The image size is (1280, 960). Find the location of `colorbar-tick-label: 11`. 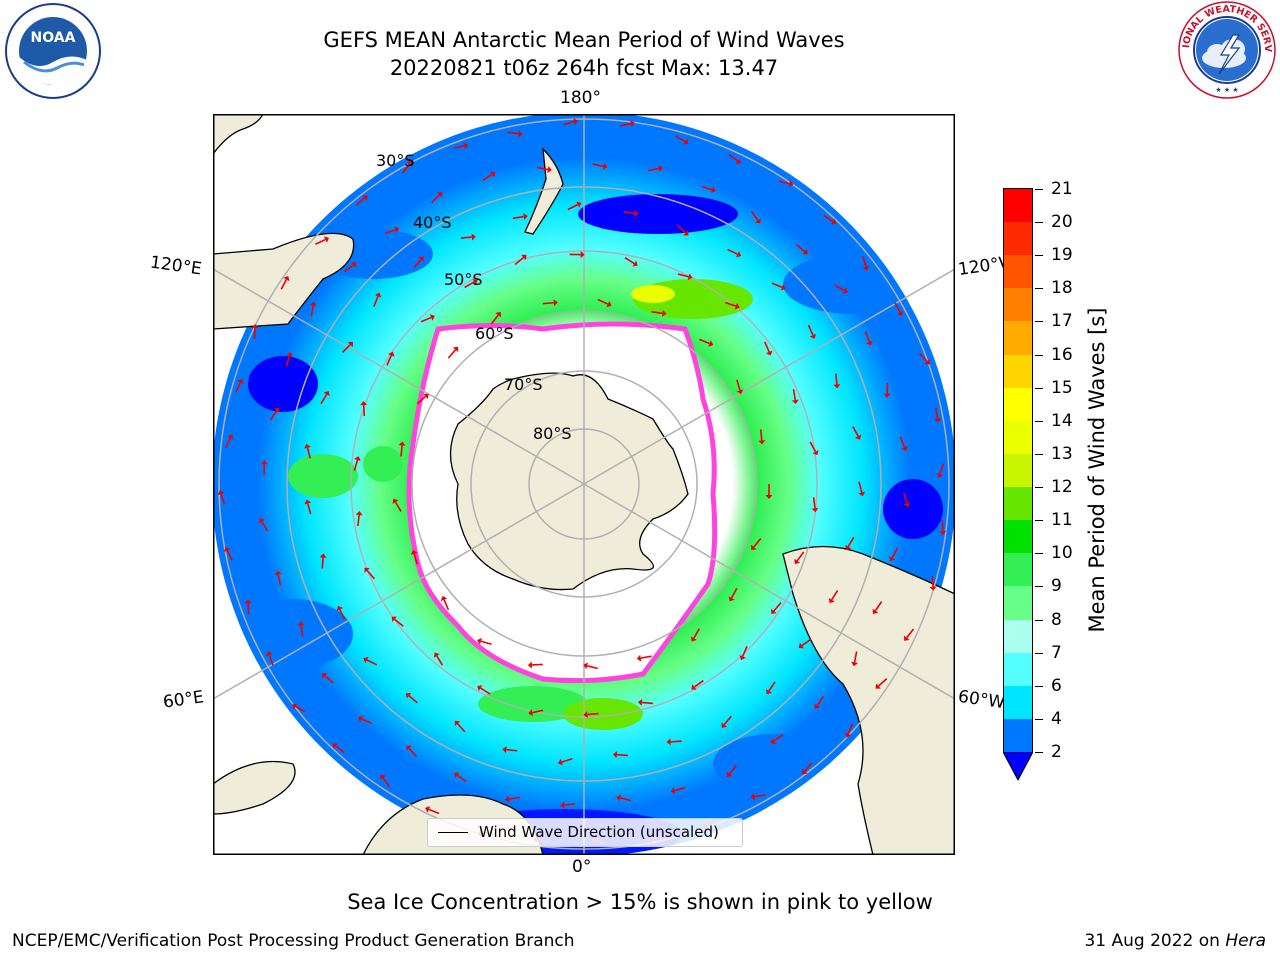

colorbar-tick-label: 11 is located at coordinates (1062, 520).